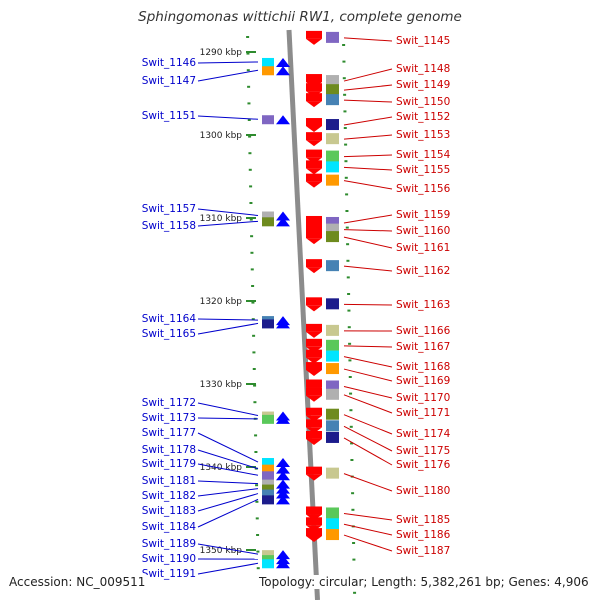 The width and height of the screenshot is (600, 600). What do you see at coordinates (169, 209) in the screenshot?
I see `reverse-gene-label: Swit_1157` at bounding box center [169, 209].